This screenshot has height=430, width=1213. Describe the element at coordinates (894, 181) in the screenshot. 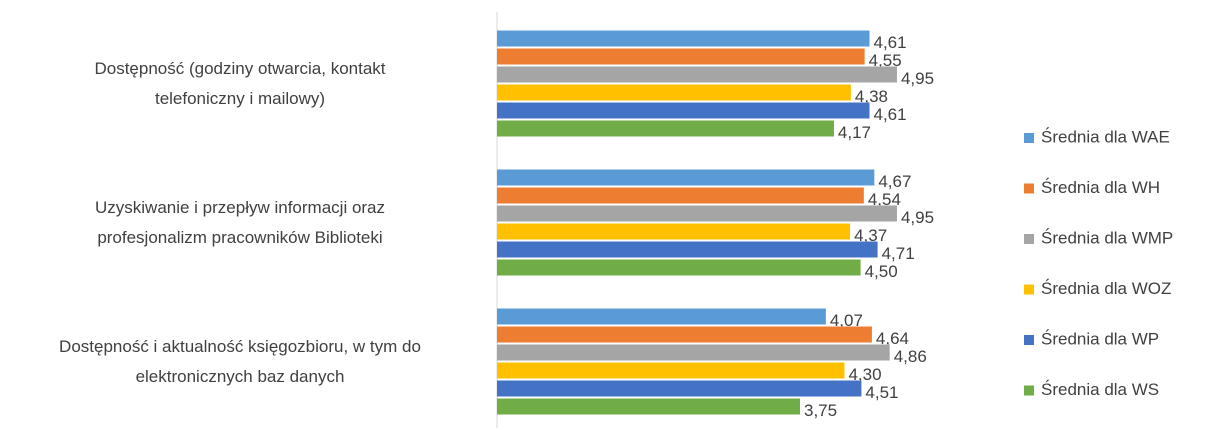

I see `value-label: 4,67` at that location.